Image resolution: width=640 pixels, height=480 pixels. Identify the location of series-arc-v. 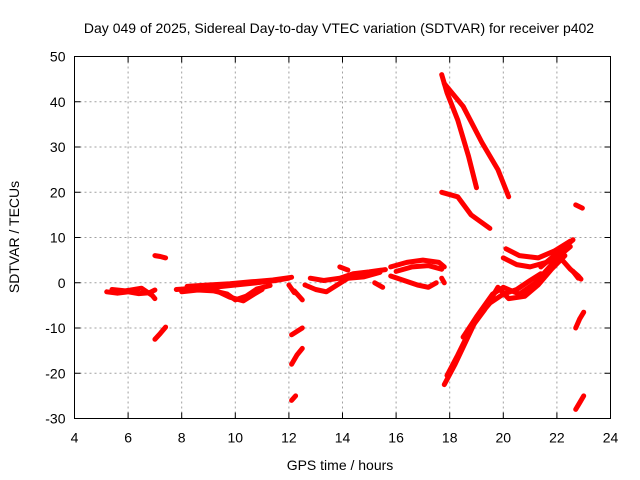
(459, 131).